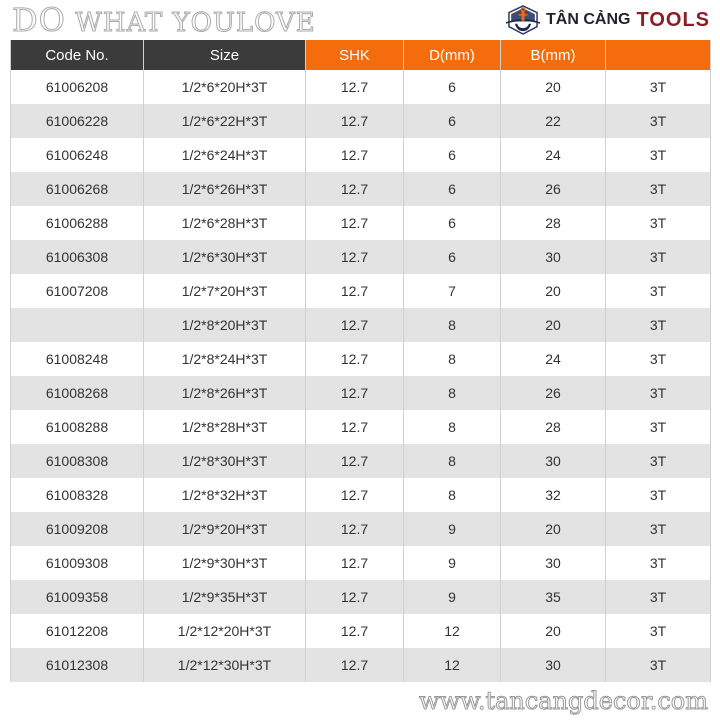 This screenshot has height=720, width=720. I want to click on table-cell: 1/2*8*28H*3T, so click(224, 427).